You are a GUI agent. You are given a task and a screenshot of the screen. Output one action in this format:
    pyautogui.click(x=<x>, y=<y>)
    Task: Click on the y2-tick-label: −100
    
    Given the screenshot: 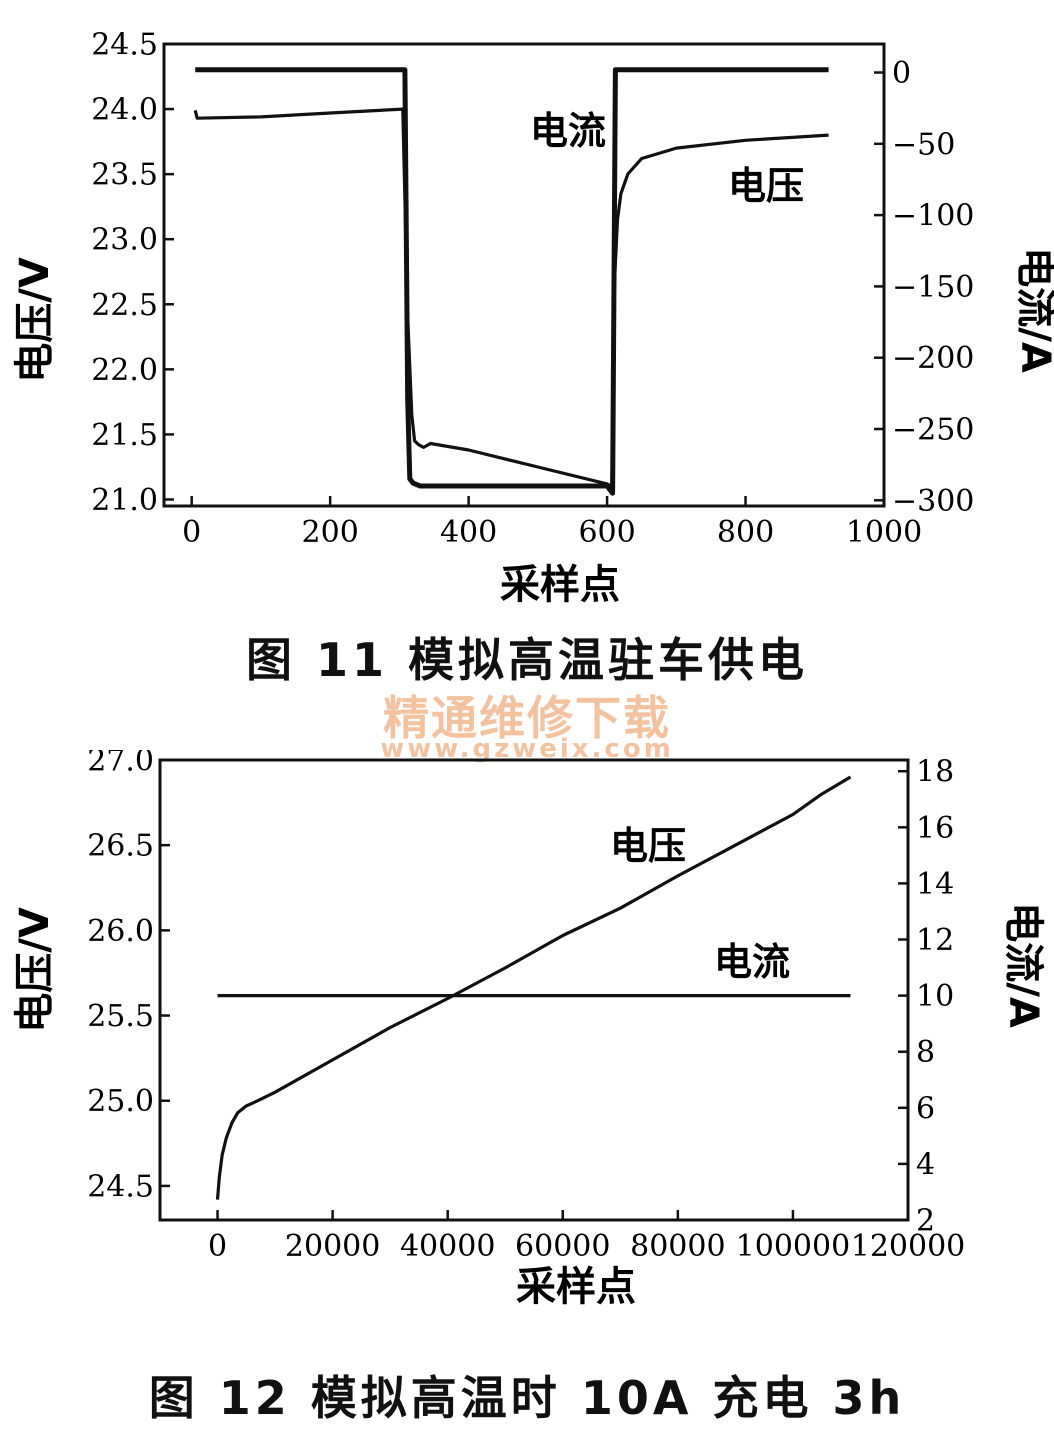 What is the action you would take?
    pyautogui.click(x=933, y=216)
    